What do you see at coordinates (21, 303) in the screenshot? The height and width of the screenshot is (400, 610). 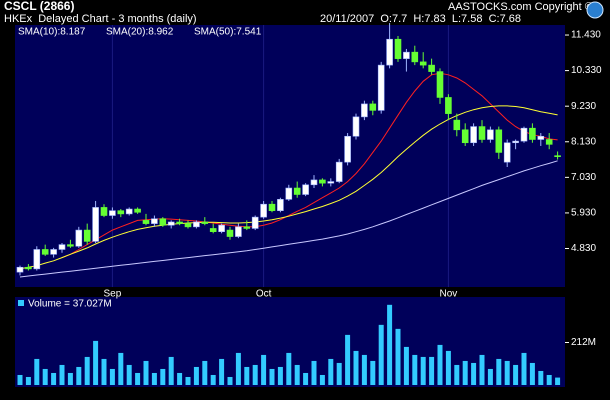 I see `volume-legend-swatch` at bounding box center [21, 303].